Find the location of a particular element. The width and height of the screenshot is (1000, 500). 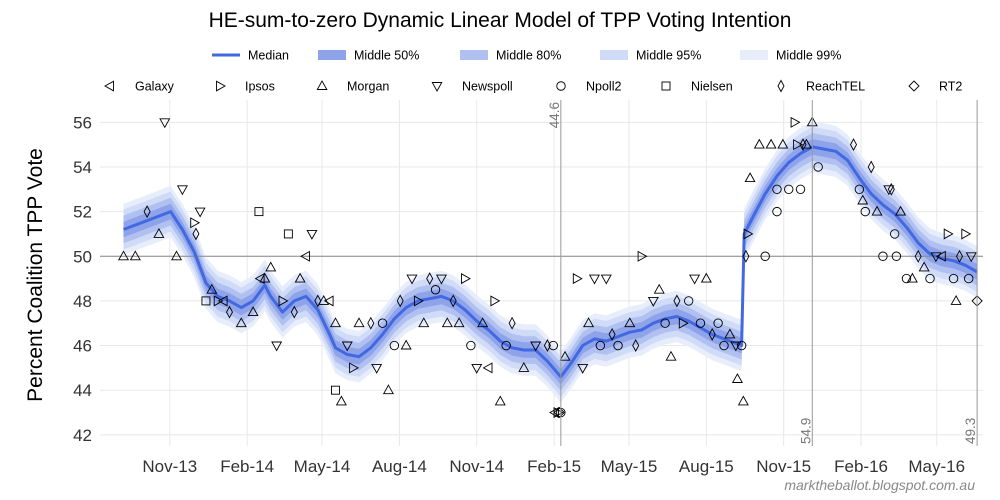

y-tick-label: 52 is located at coordinates (82, 212).